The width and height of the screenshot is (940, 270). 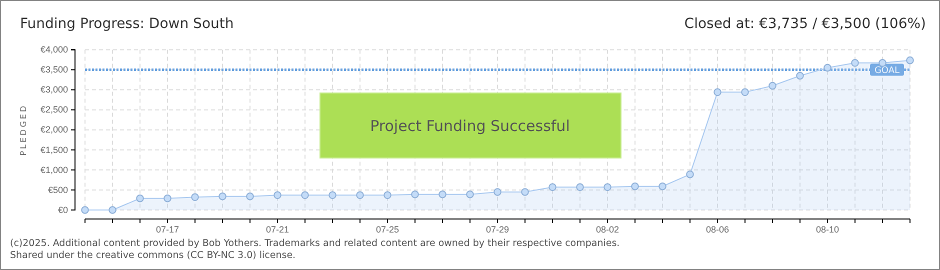 I want to click on annotation: Project Funding Successful, so click(x=470, y=126).